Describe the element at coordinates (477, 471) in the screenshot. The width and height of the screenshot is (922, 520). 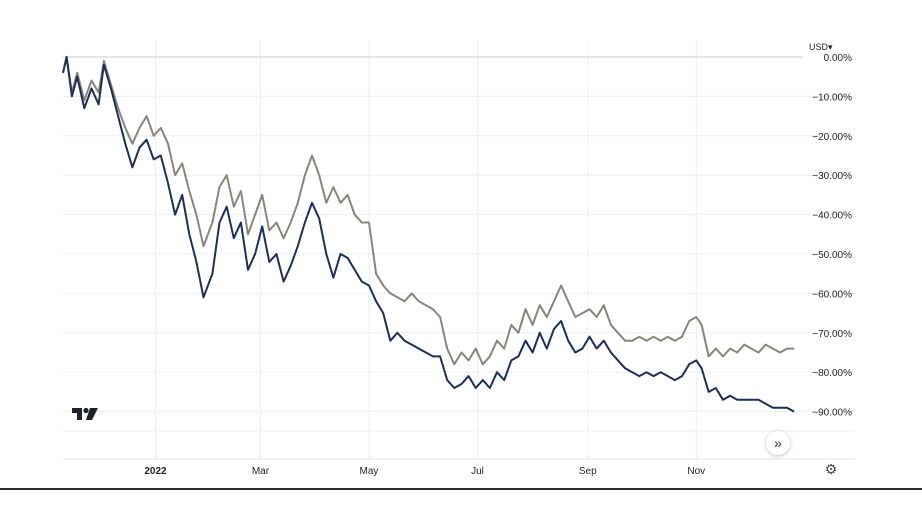
I see `x-tick-label: Jul` at that location.